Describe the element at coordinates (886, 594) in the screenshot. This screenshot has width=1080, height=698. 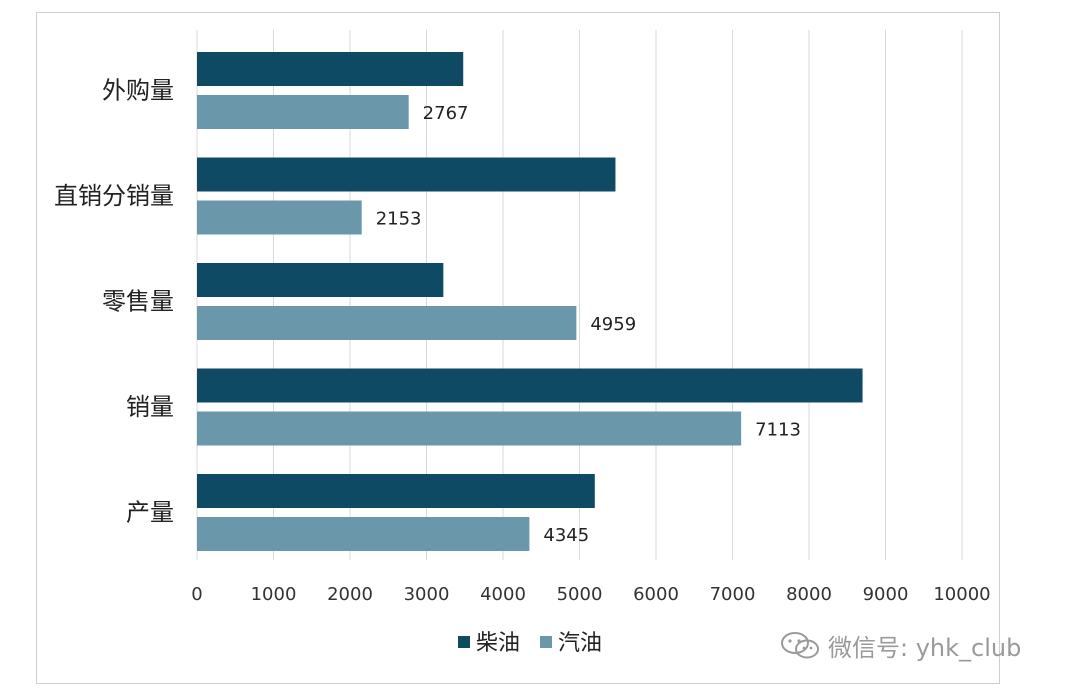
I see `x-tick-label: 9000` at that location.